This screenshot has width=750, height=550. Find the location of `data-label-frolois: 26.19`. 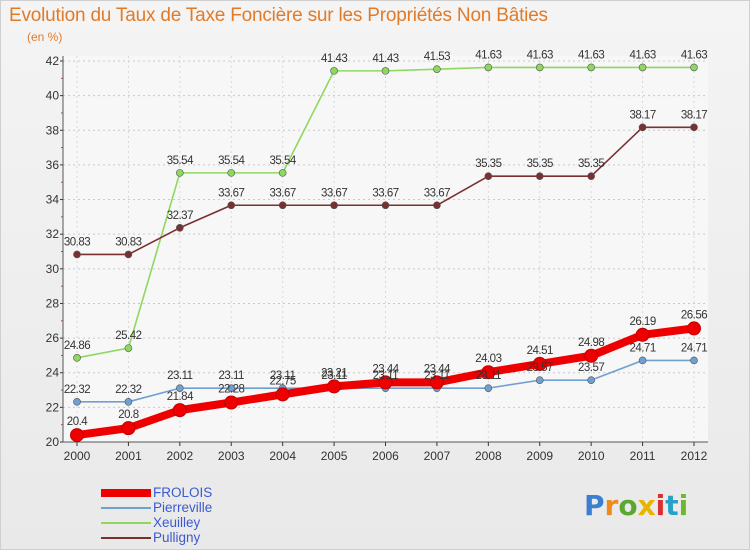

data-label-frolois: 26.19 is located at coordinates (642, 322).